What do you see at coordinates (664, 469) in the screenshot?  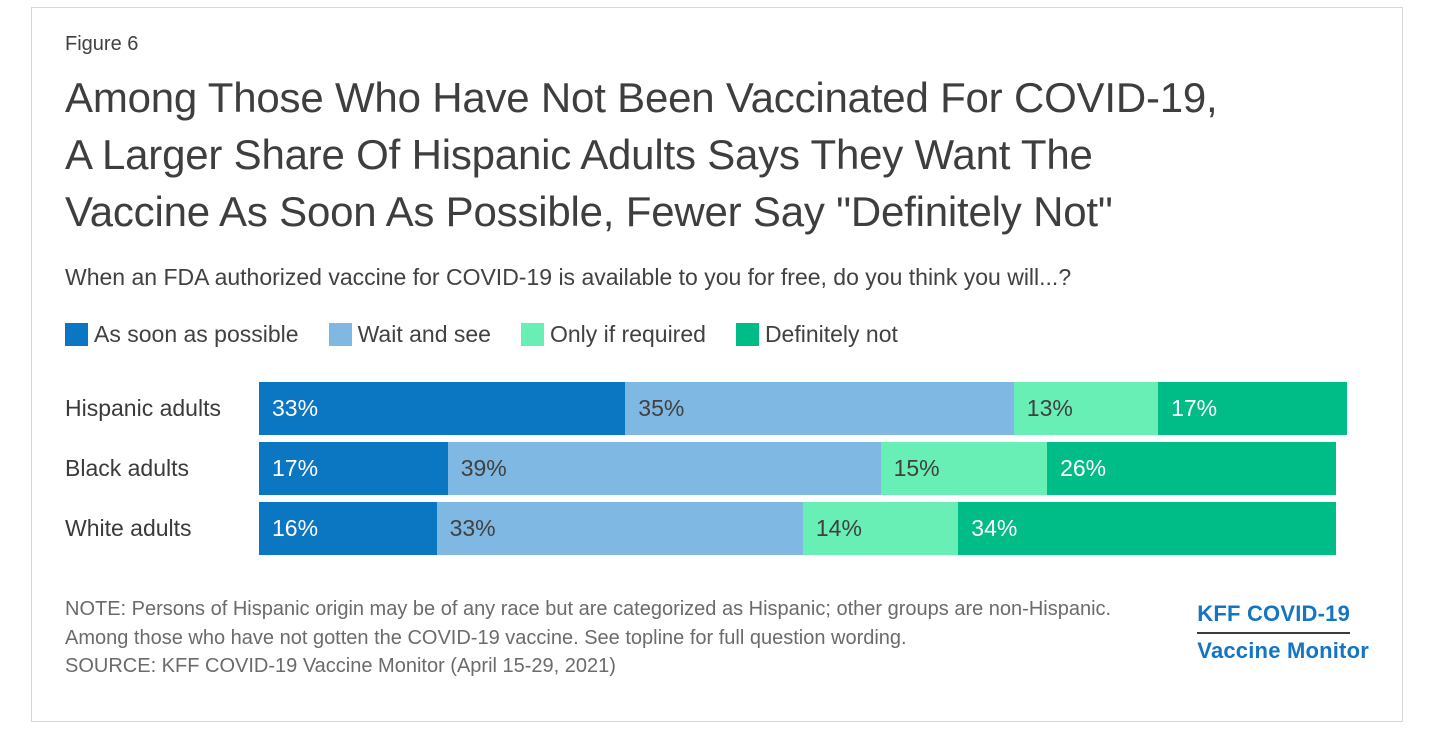 I see `bar-segment-wait-and-see: 39%` at bounding box center [664, 469].